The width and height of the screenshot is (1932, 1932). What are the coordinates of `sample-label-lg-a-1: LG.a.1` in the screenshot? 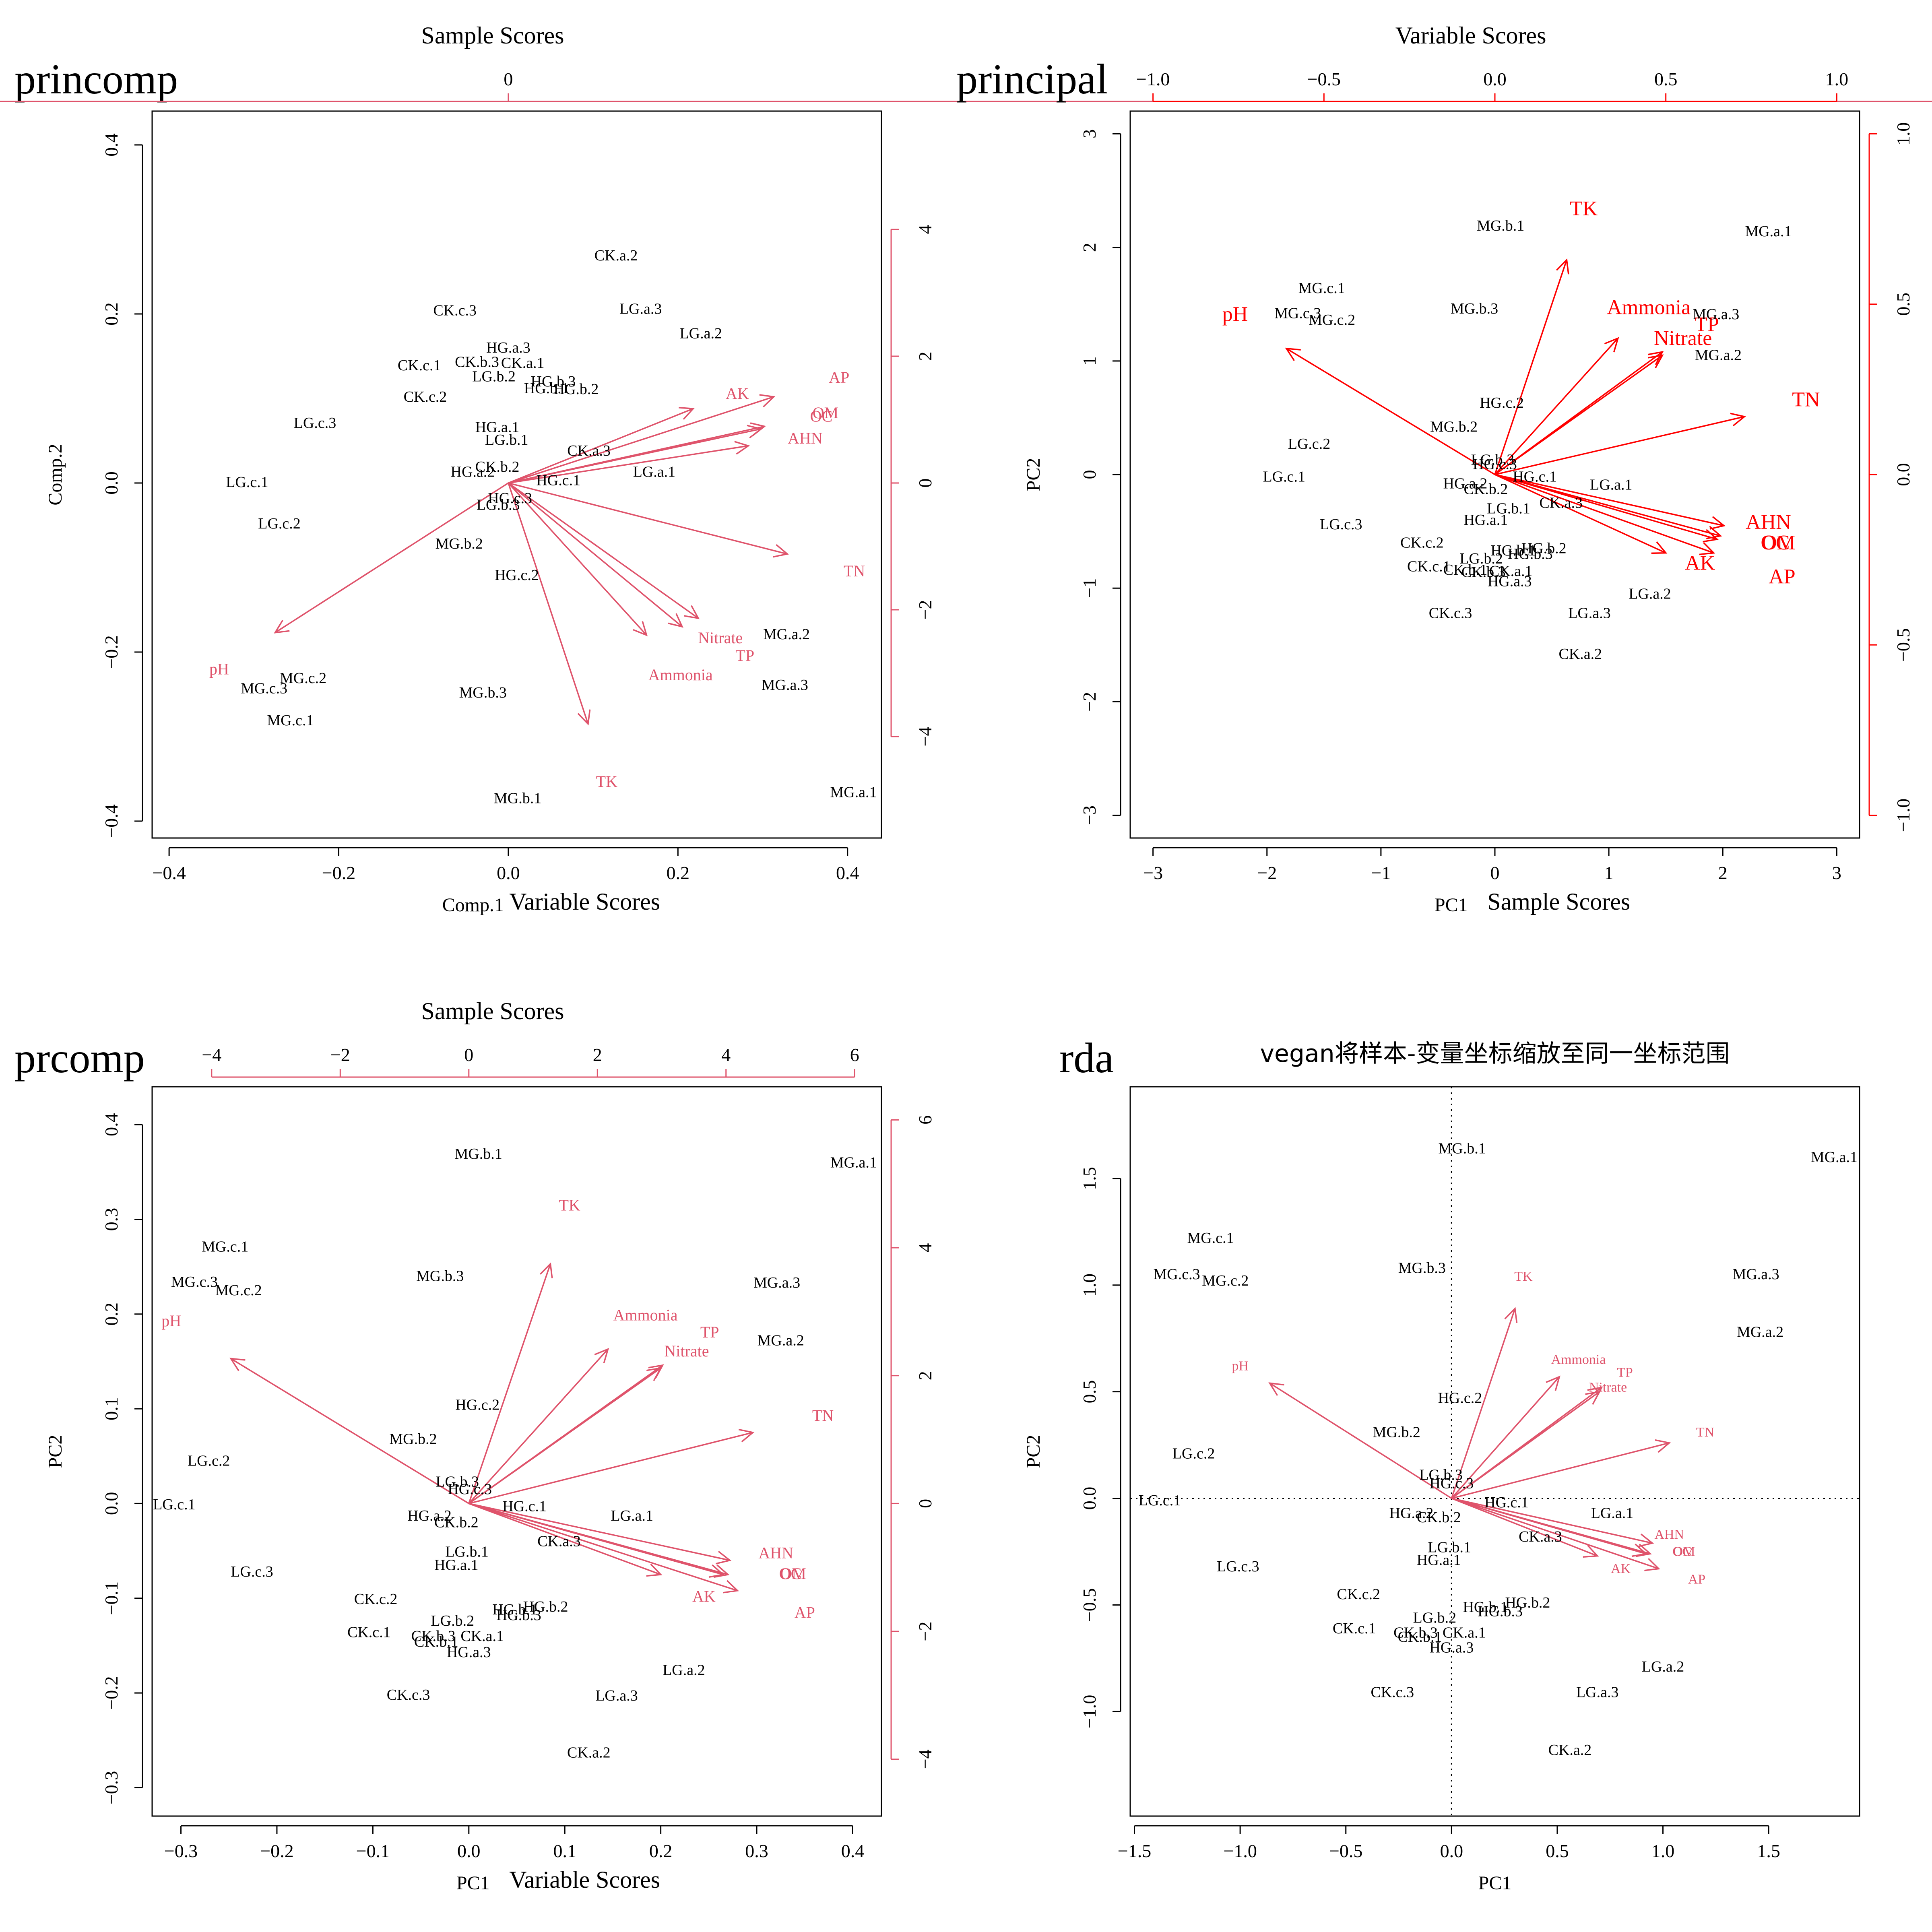 It's located at (632, 1515).